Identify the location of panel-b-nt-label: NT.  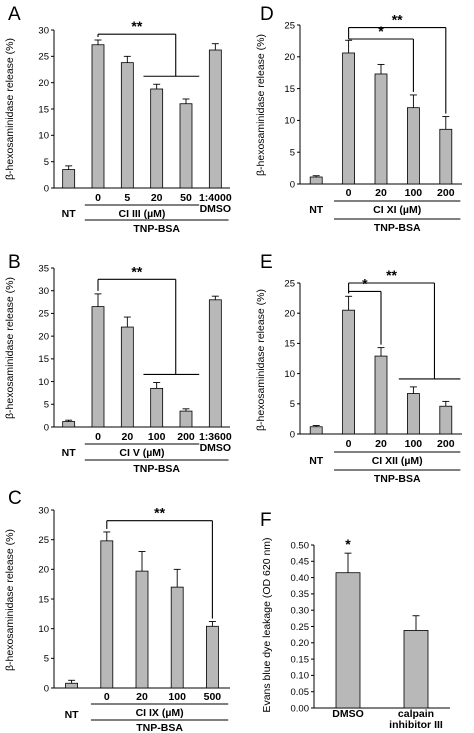
(69, 453).